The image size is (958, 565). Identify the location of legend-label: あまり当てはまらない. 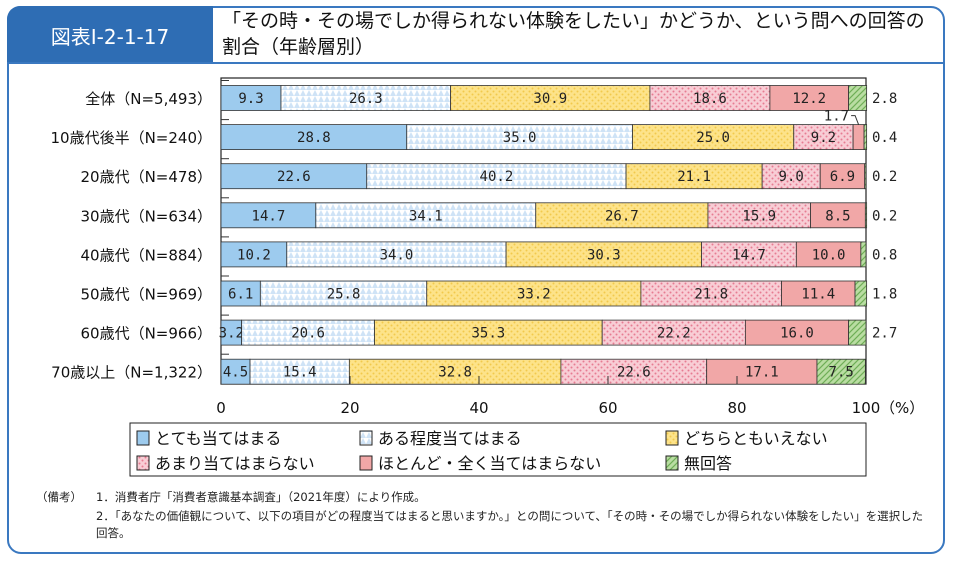
(235, 463).